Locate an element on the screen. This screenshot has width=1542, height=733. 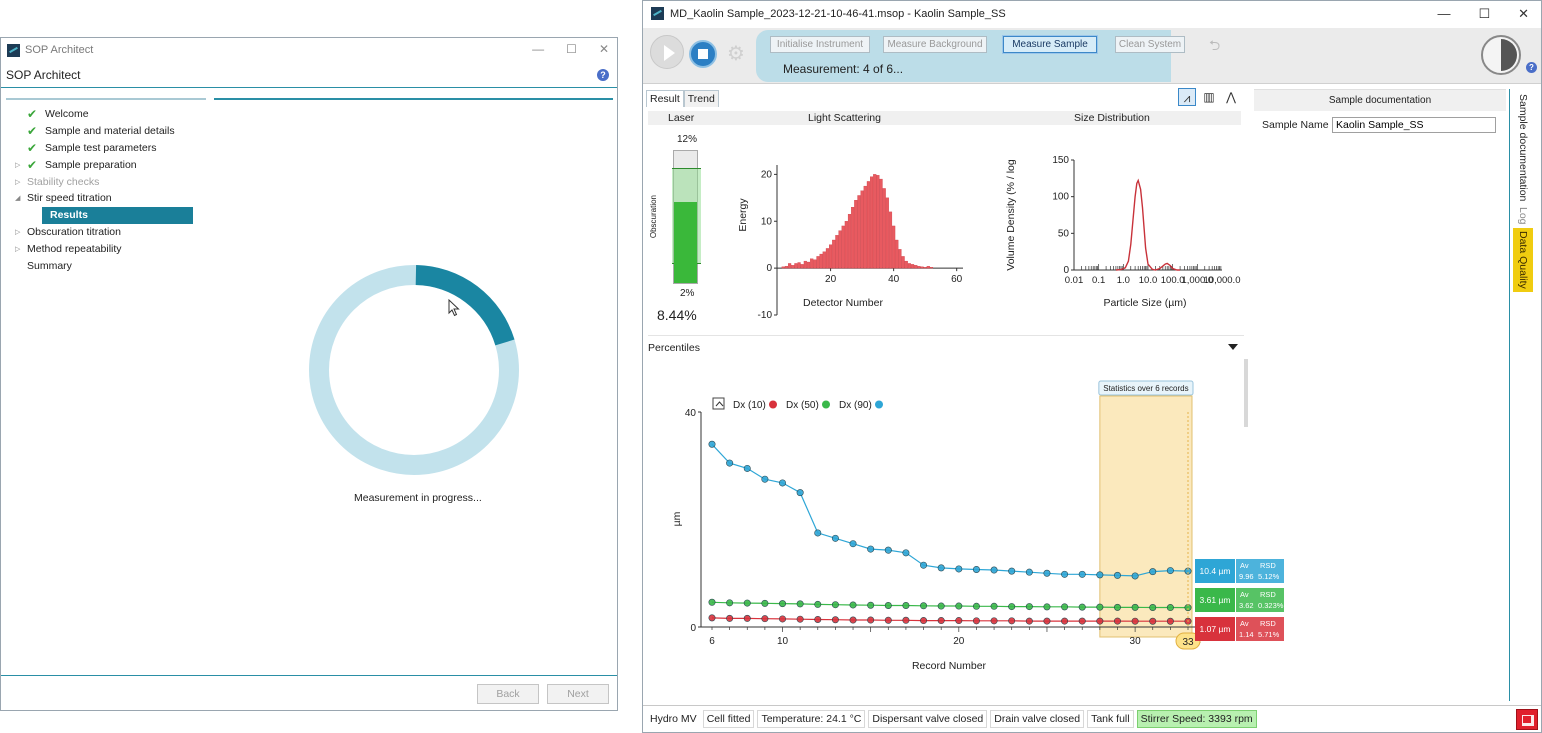
x-tick-label: 1,000.0 is located at coordinates (1197, 280).